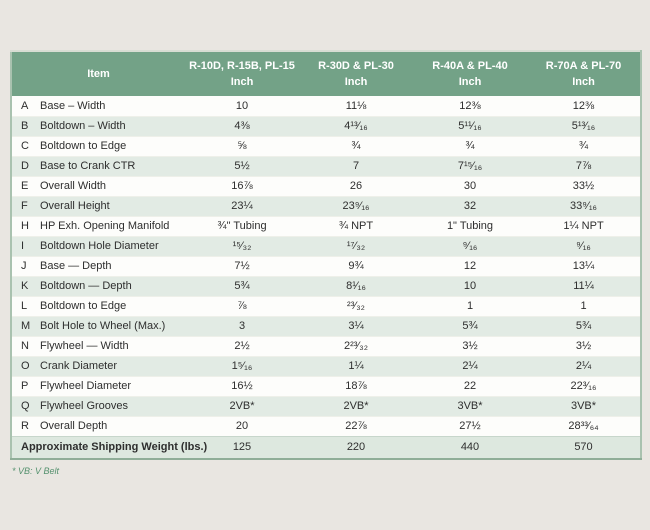 The image size is (650, 530). I want to click on row-value: 1¼ NPT, so click(583, 226).